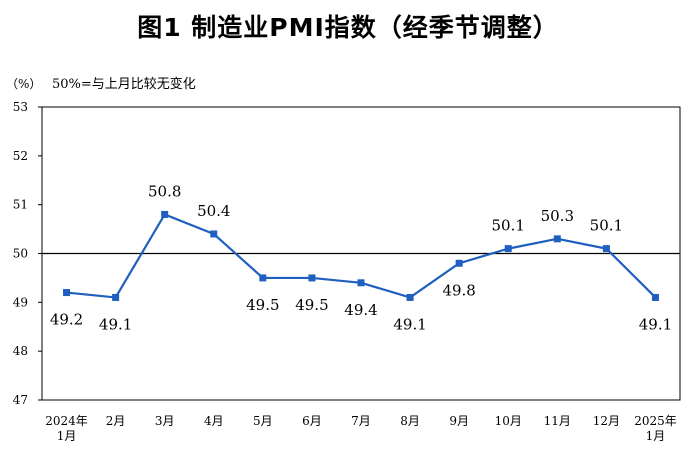 The width and height of the screenshot is (696, 455). What do you see at coordinates (124, 84) in the screenshot?
I see `reference-note: 50%=与上月比较无变化` at bounding box center [124, 84].